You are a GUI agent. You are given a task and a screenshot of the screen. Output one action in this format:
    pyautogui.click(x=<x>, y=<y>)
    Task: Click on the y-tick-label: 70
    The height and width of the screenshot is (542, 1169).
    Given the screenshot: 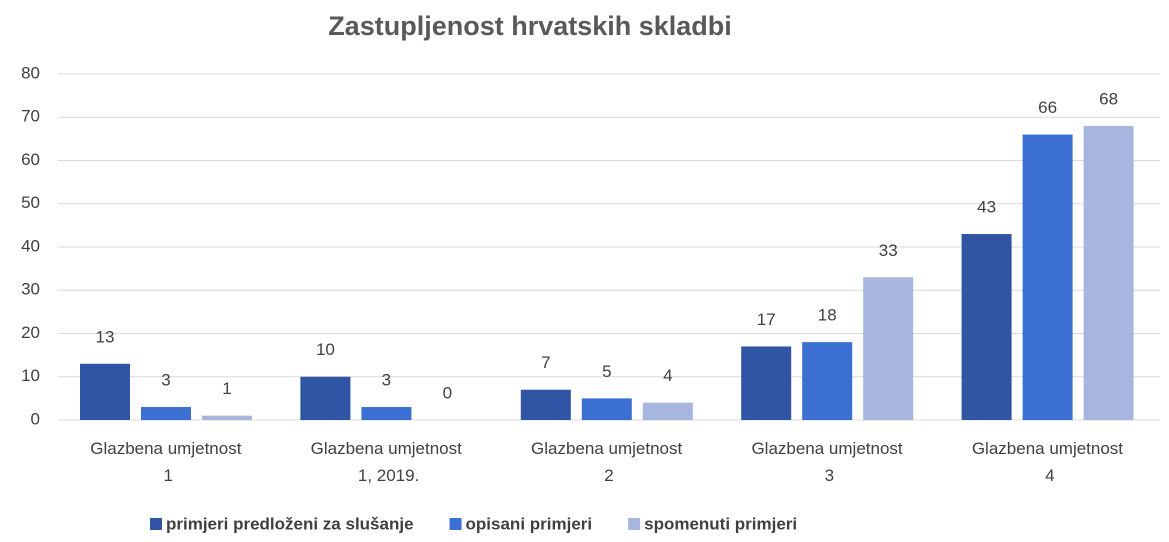 What is the action you would take?
    pyautogui.click(x=30, y=116)
    